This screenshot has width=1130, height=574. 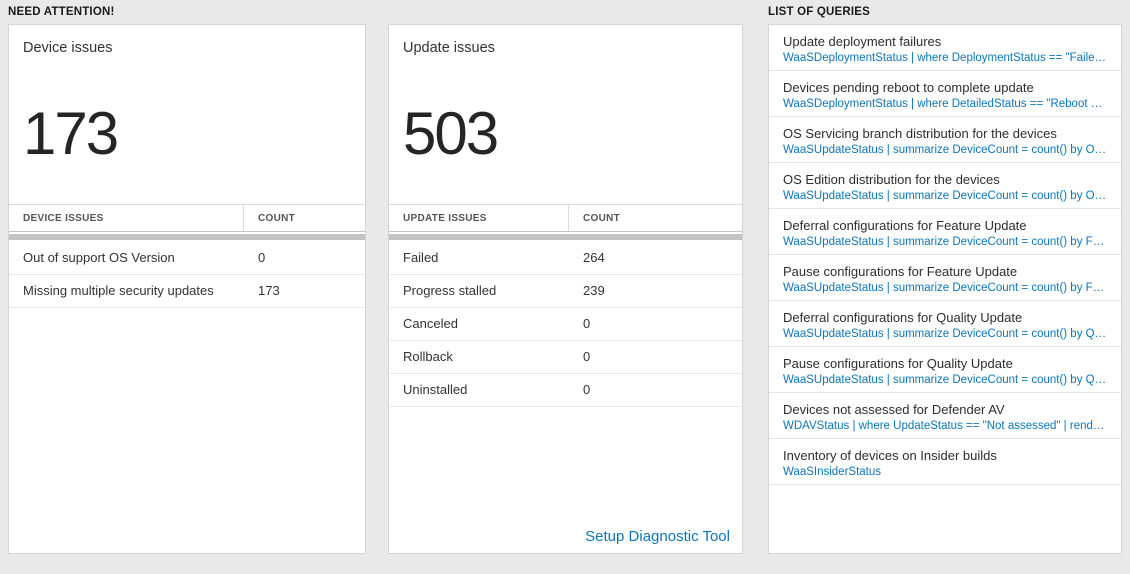 What do you see at coordinates (61, 12) in the screenshot?
I see `need-attention-header: NEED ATTENTION!` at bounding box center [61, 12].